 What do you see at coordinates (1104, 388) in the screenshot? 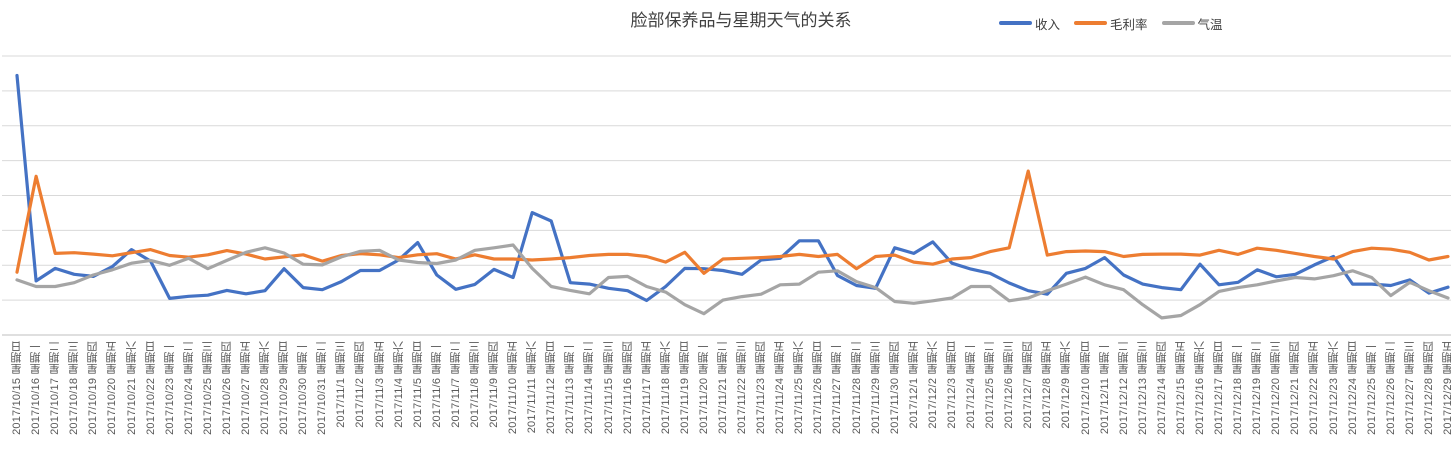
I see `x-axis-label: 2017/12/11 星期一` at bounding box center [1104, 388].